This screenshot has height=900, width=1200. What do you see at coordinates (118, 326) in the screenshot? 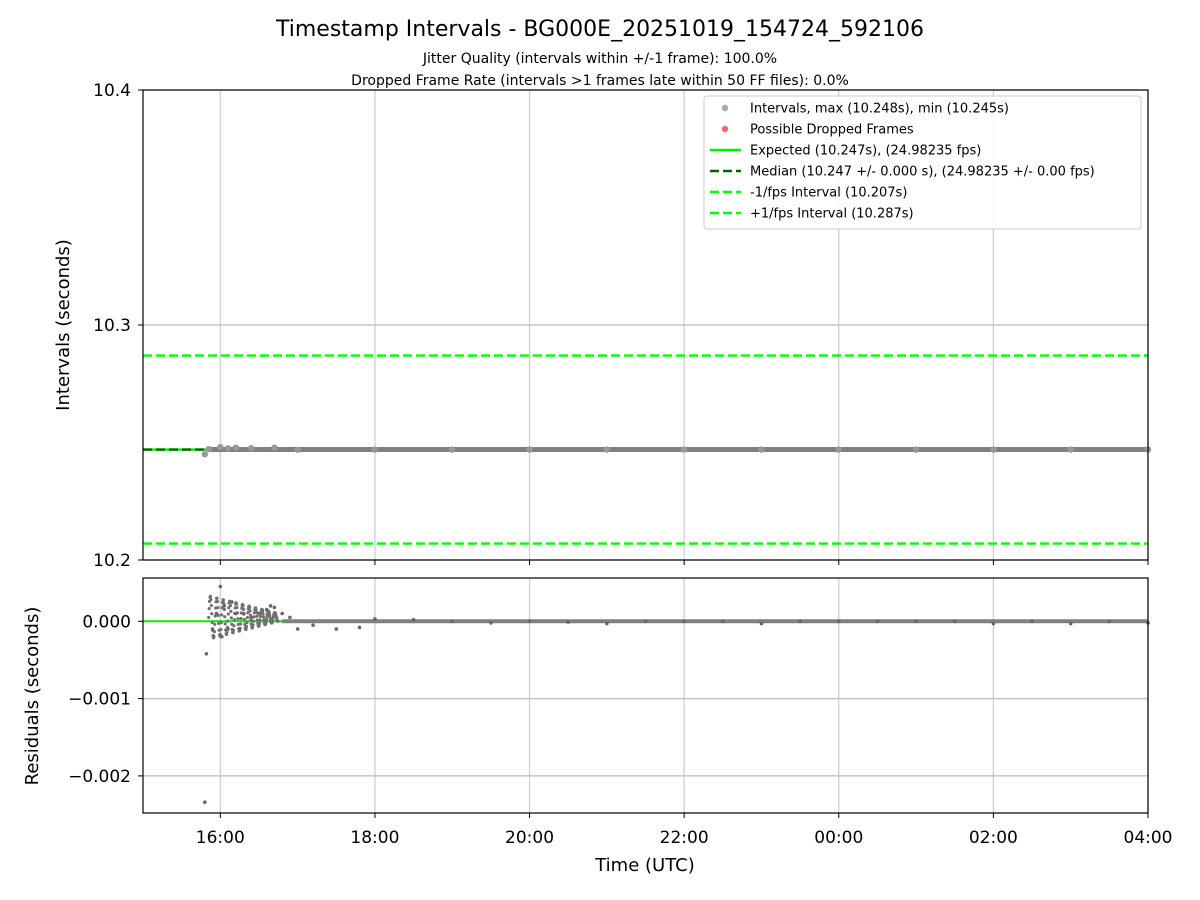
I see `top-y-ticks: 10.2 10.3 10.4` at bounding box center [118, 326].